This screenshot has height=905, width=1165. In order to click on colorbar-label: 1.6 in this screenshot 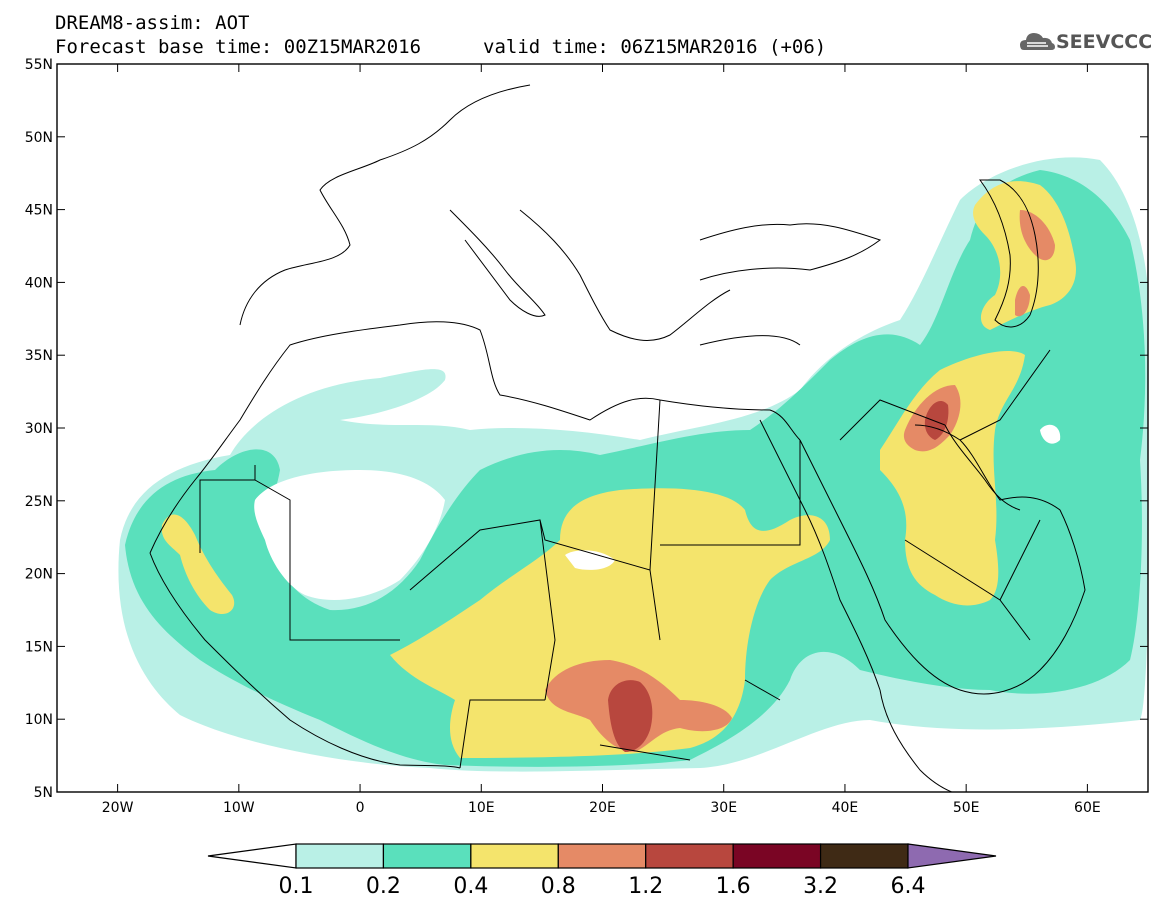, I will do `click(733, 886)`.